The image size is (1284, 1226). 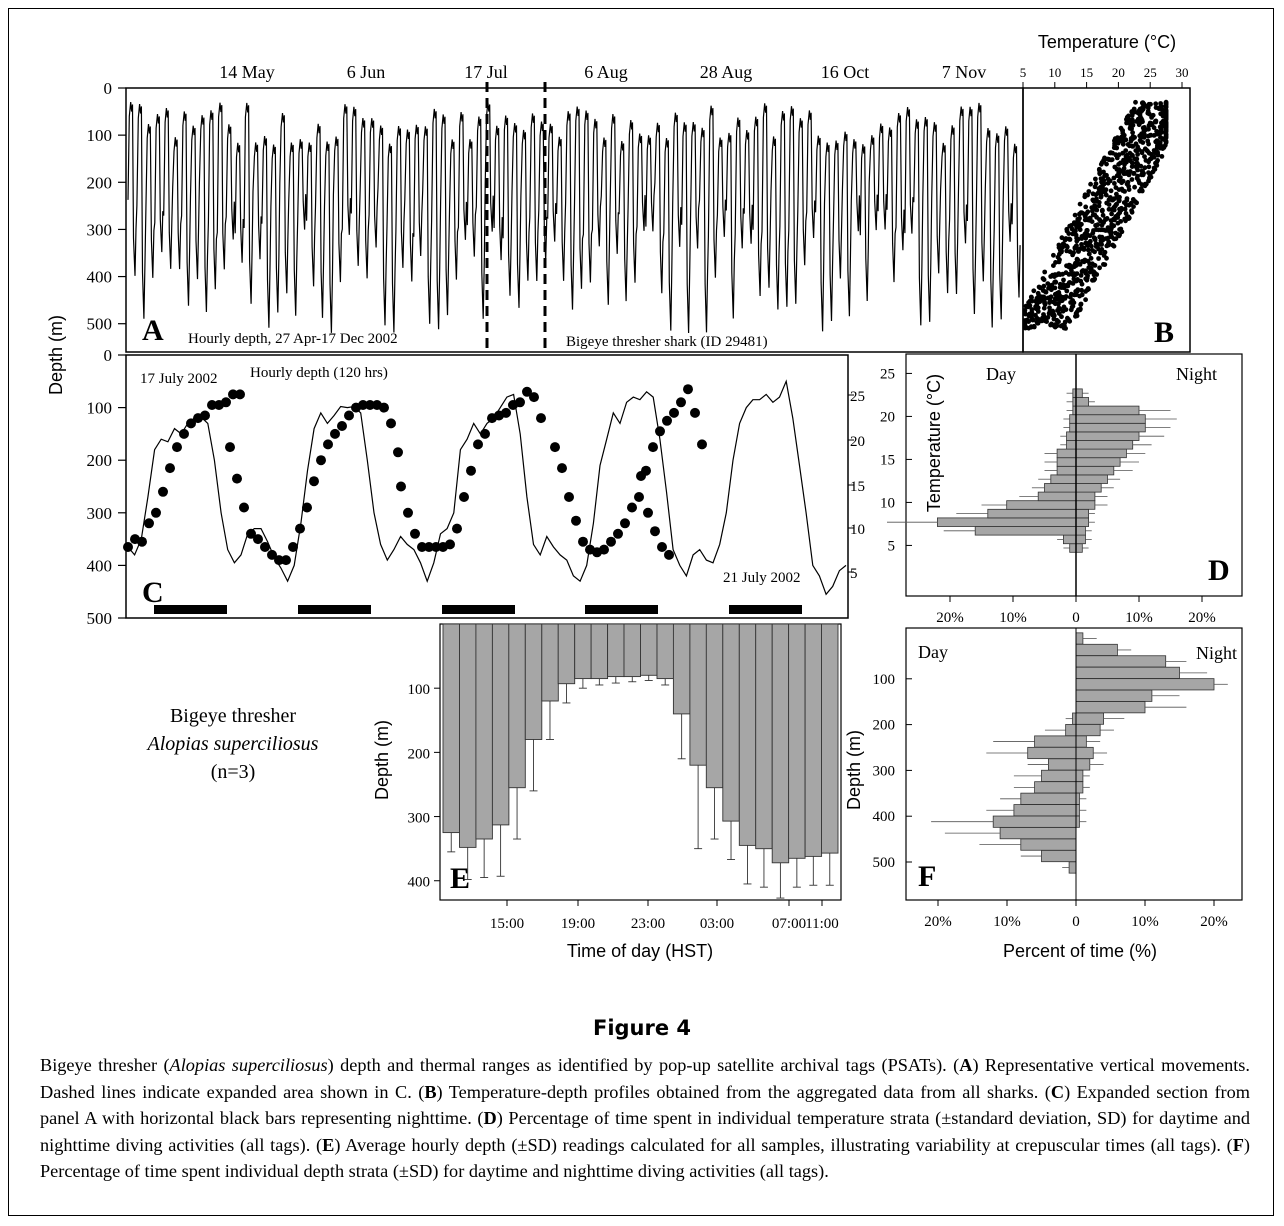 I want to click on panel-a-y-tick-label: 0, so click(x=108, y=88).